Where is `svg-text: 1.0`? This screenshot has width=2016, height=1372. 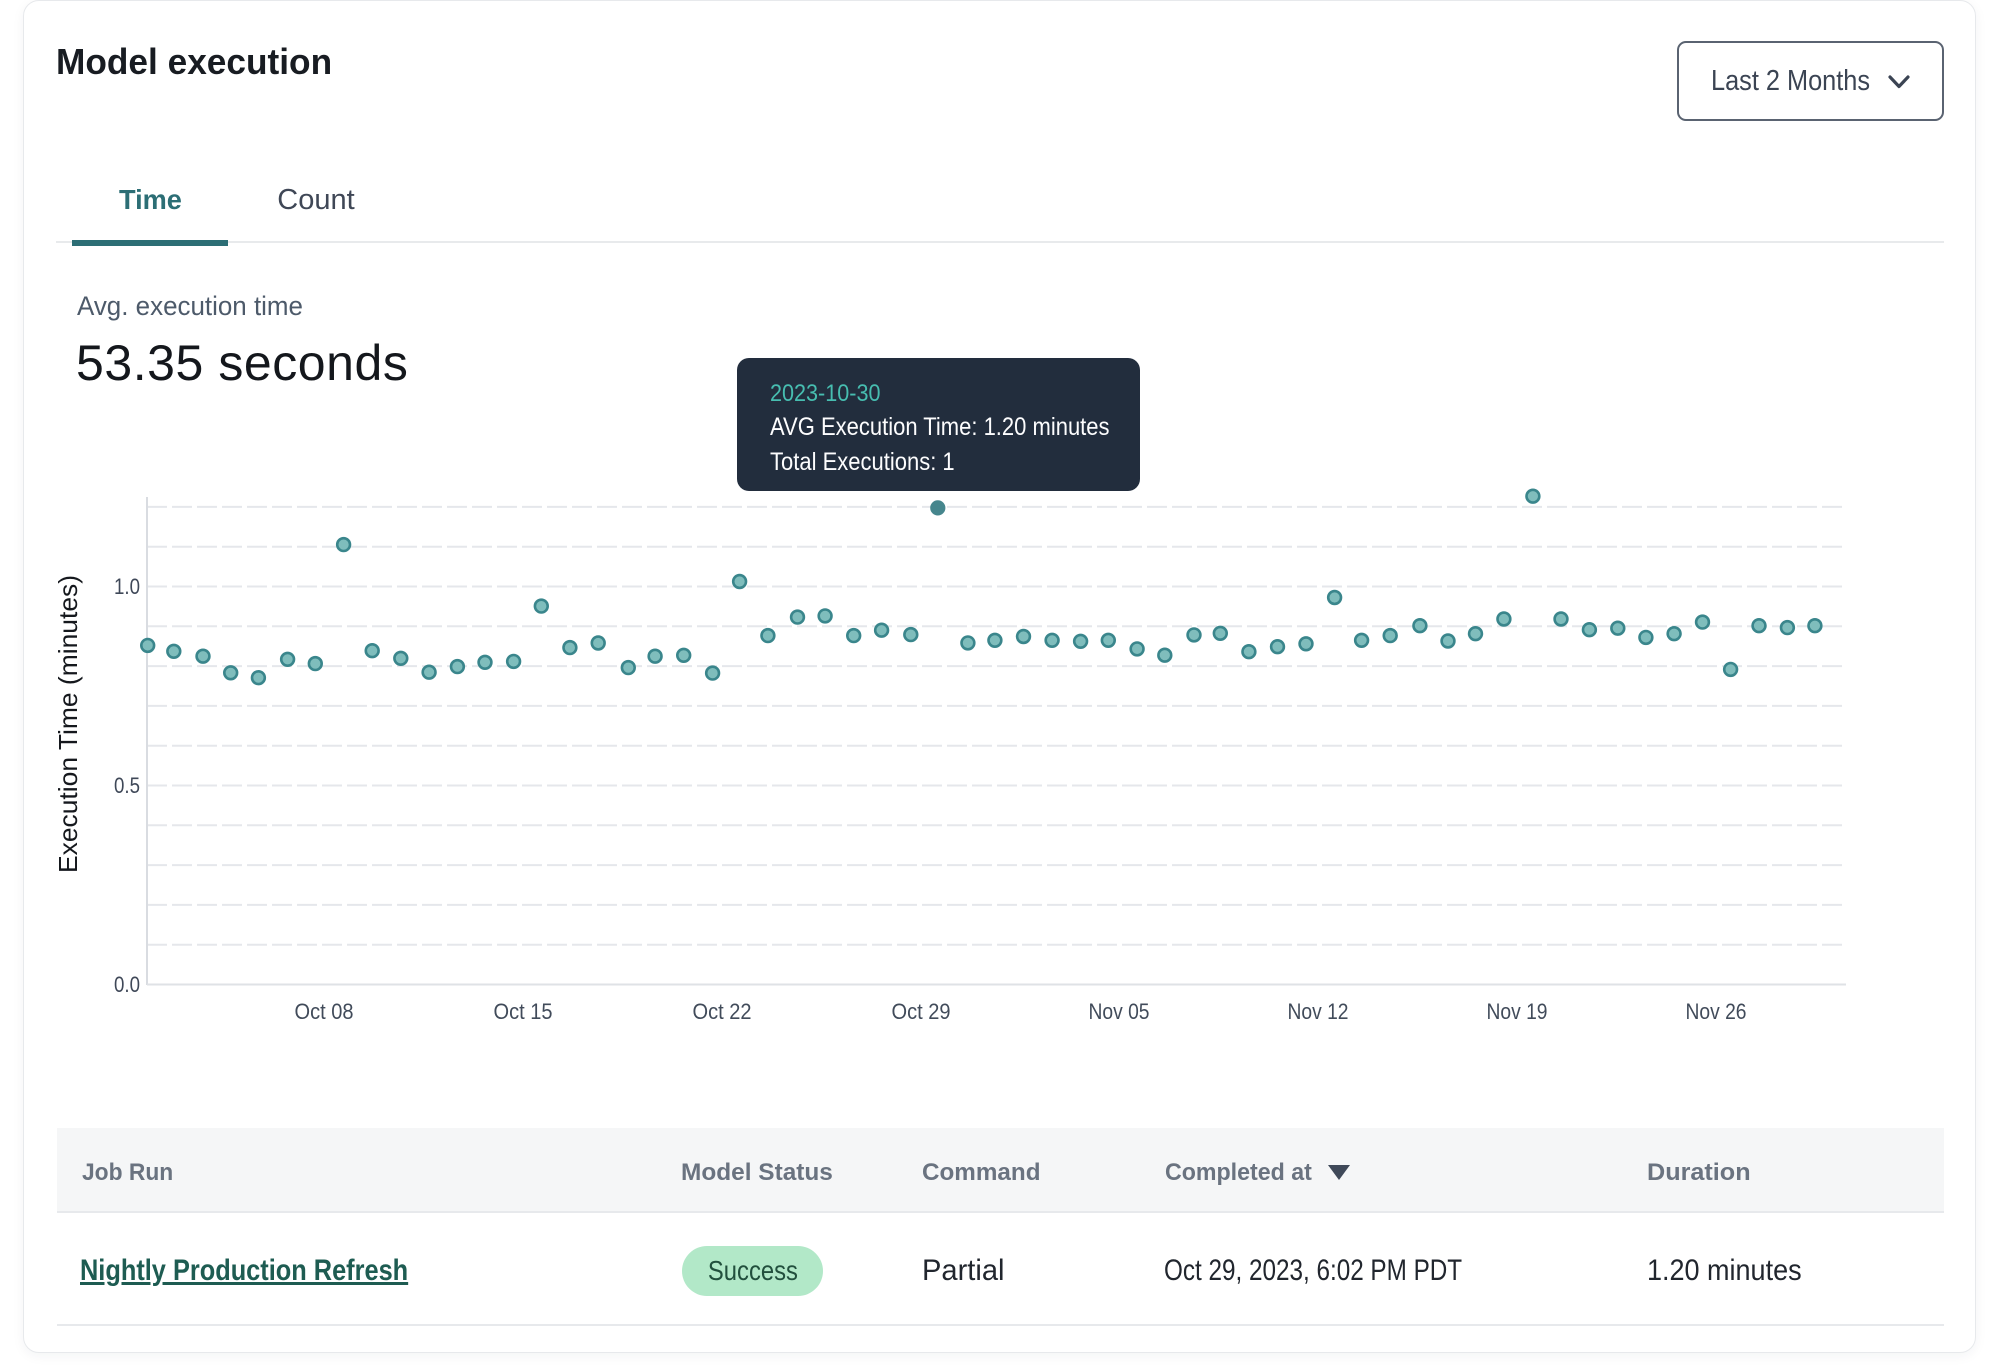 svg-text: 1.0 is located at coordinates (127, 586).